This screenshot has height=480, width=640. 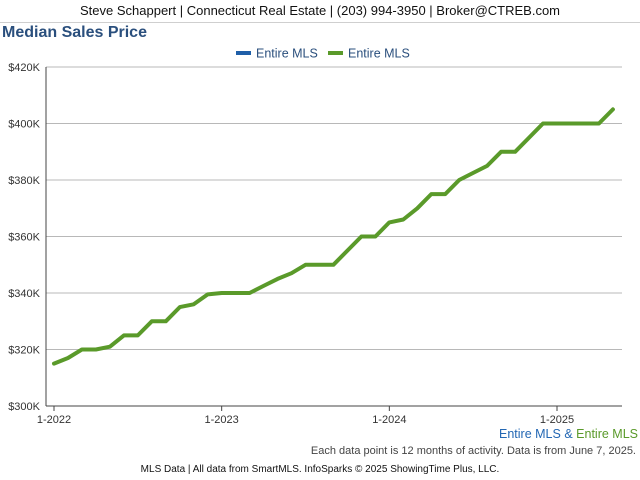 What do you see at coordinates (607, 434) in the screenshot?
I see `legend-text-series-2: Entire MLS` at bounding box center [607, 434].